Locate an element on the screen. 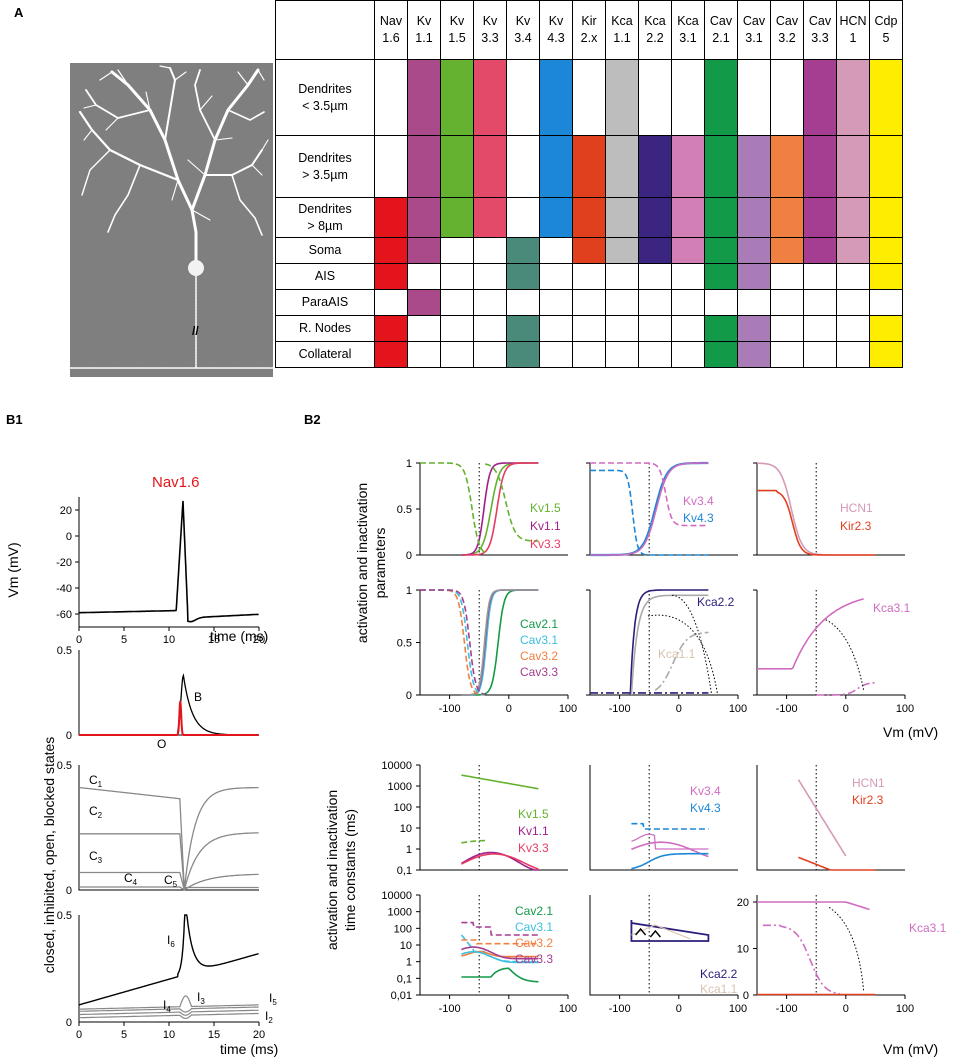 The width and height of the screenshot is (968, 1062). kca22-activation is located at coordinates (669, 642).